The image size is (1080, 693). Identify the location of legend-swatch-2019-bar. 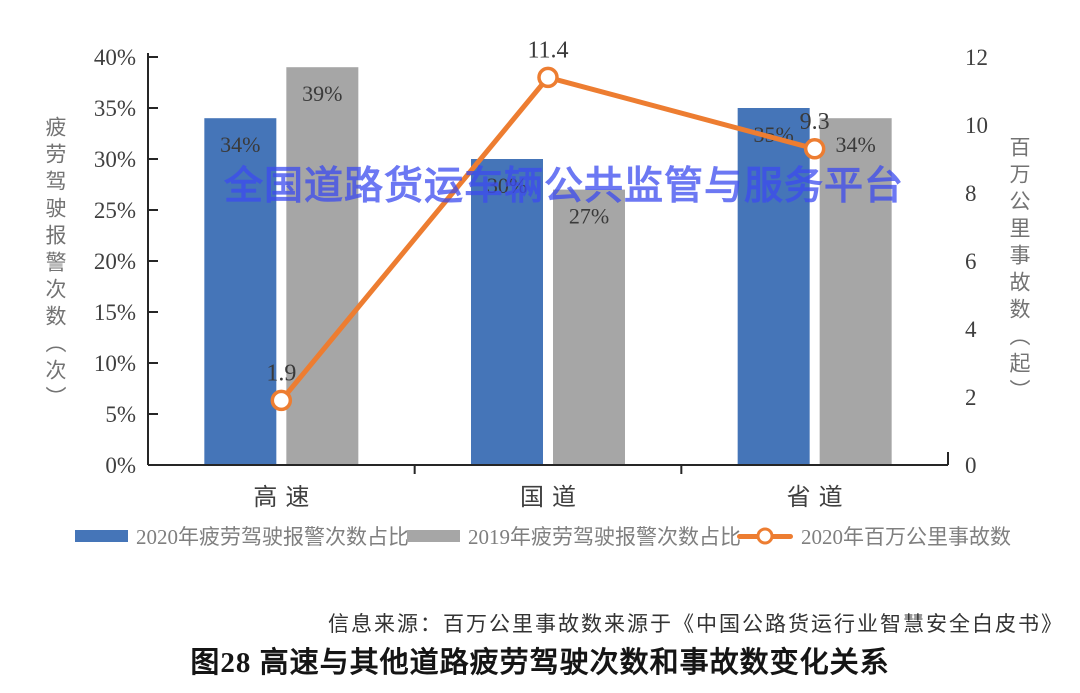
(433, 536).